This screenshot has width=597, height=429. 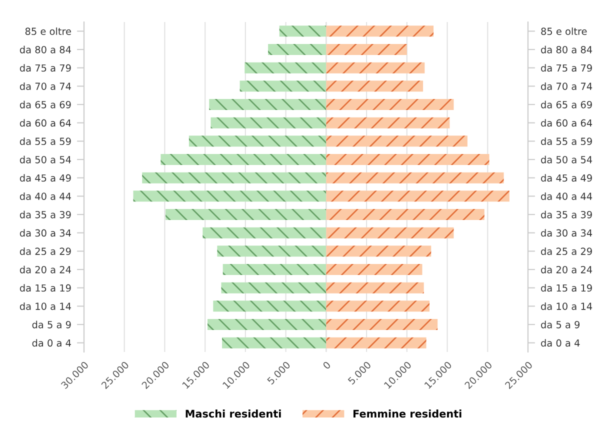 What do you see at coordinates (45, 251) in the screenshot?
I see `y-tick-label: da 25 a 29` at bounding box center [45, 251].